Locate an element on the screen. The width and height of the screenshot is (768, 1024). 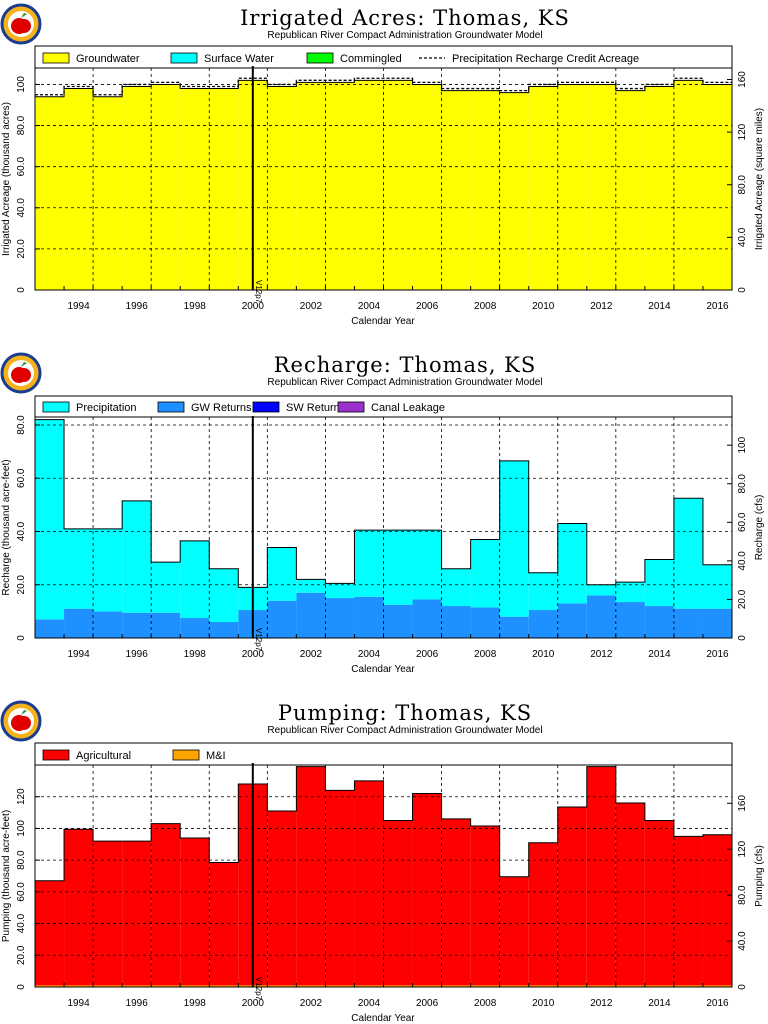
y-axis-right: 0 40.0 80.0 120 160 Pumping (cfs) is located at coordinates (746, 892).